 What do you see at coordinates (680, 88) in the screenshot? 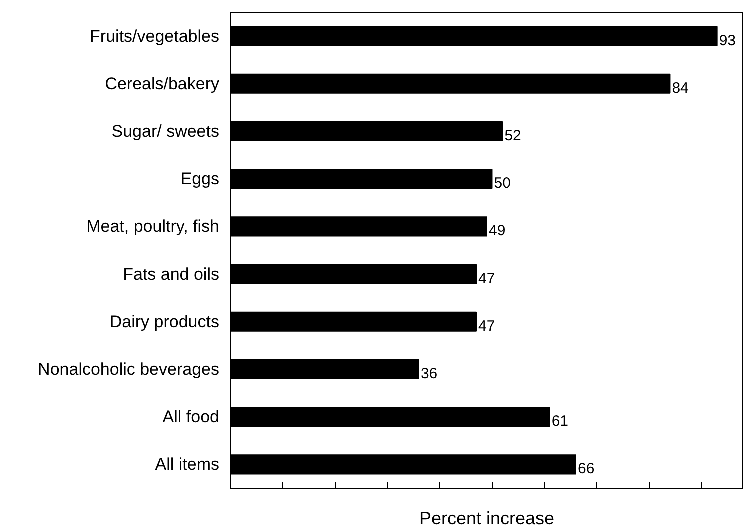
I see `data-label: 84` at bounding box center [680, 88].